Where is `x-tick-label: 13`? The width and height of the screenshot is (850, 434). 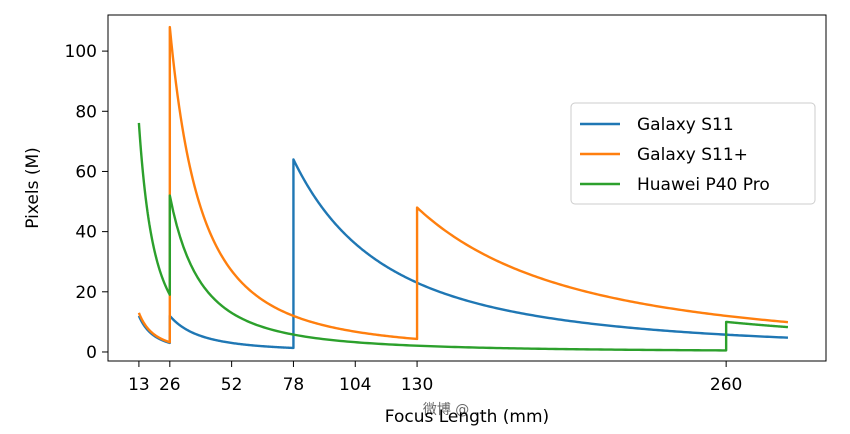 x-tick-label: 13 is located at coordinates (139, 385).